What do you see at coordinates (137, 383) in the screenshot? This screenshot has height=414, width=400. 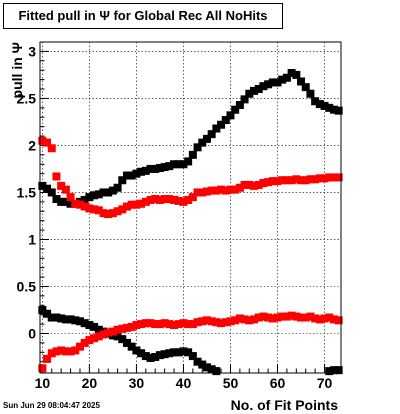 I see `x-tick-label: 30` at bounding box center [137, 383].